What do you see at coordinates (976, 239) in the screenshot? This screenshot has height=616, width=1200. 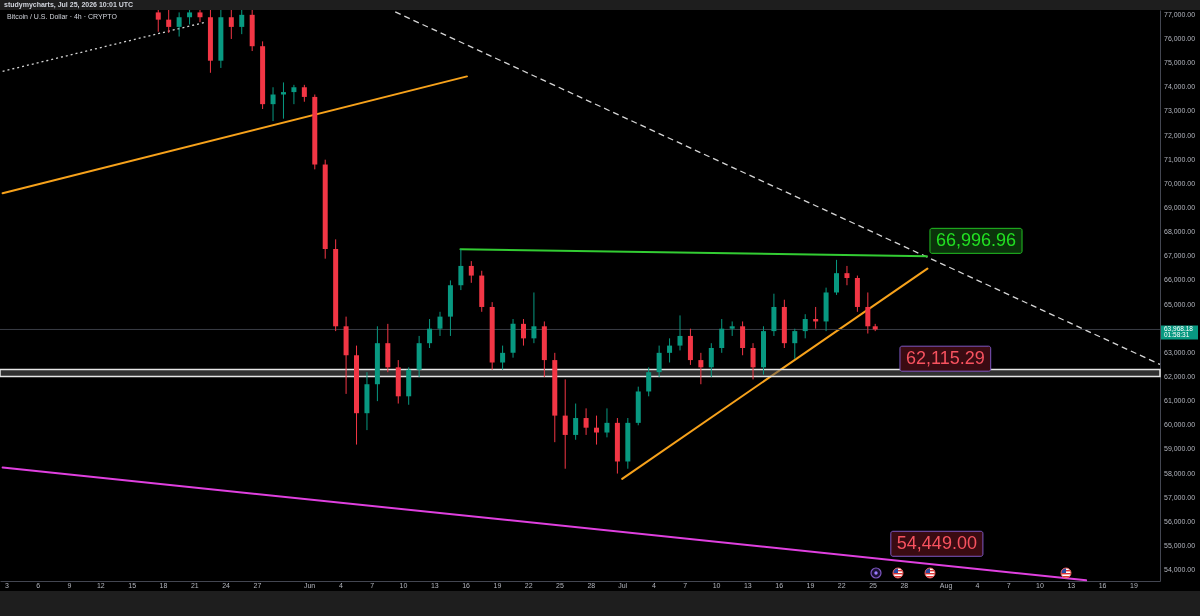 I see `annotation: 66,996.96` at bounding box center [976, 239].